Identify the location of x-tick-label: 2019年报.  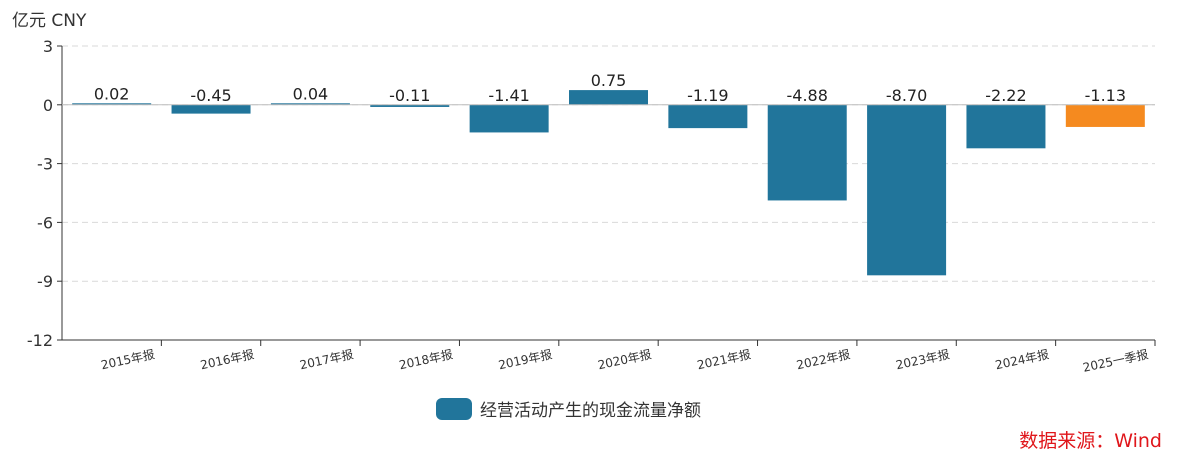
(525, 359).